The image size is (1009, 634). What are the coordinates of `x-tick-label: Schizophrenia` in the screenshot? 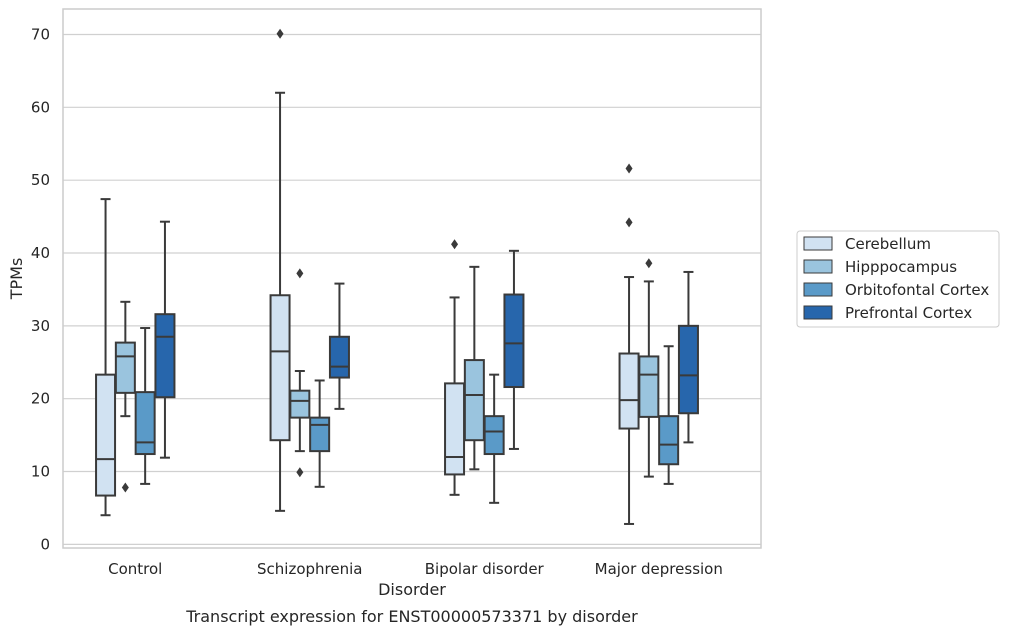 It's located at (309, 569).